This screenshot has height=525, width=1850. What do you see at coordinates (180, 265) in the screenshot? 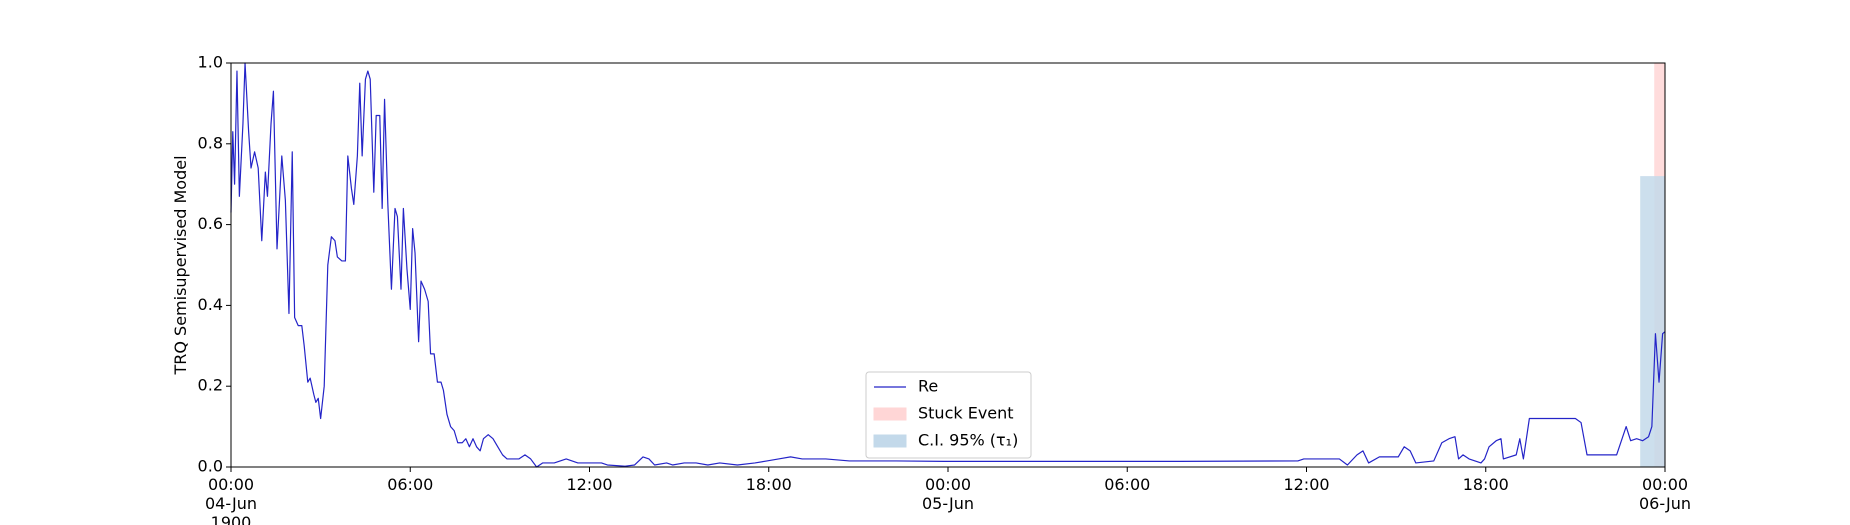
I see `y-axis-label: TRQ Semisupervised Model` at bounding box center [180, 265].